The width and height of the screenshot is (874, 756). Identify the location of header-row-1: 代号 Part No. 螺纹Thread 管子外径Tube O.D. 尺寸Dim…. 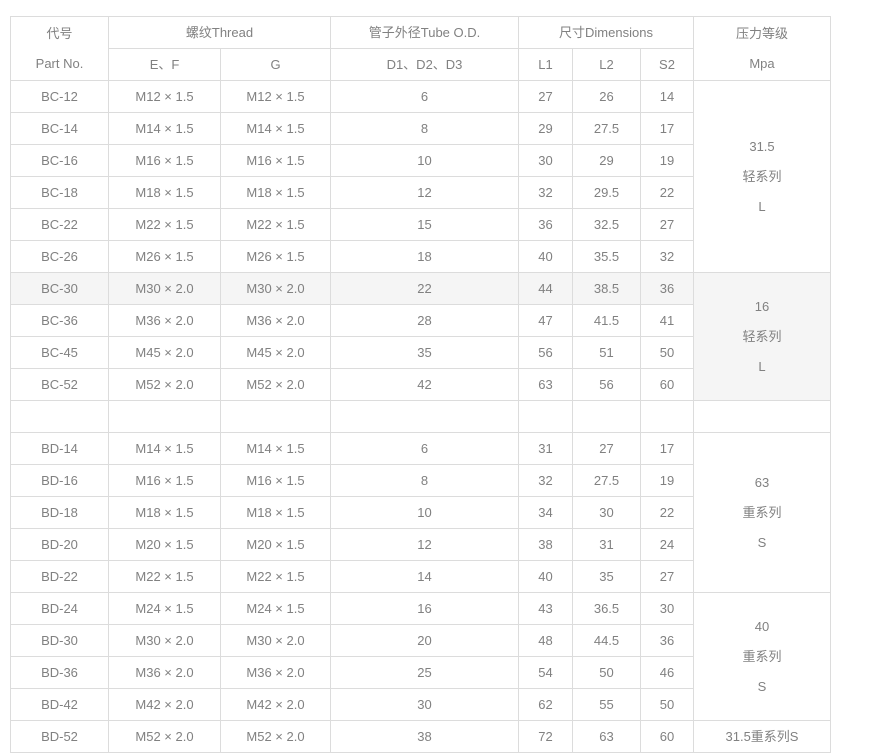
(420, 48).